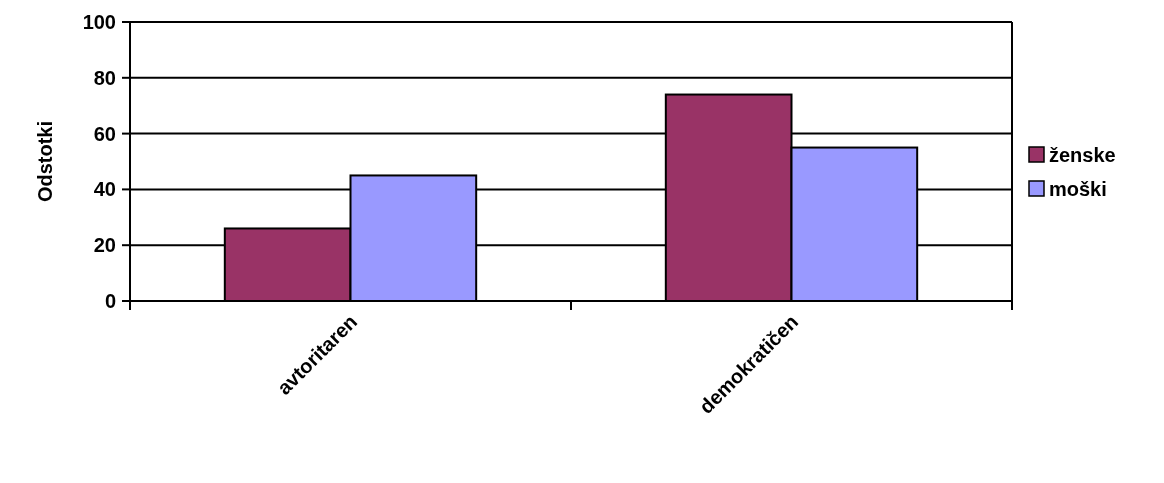 This screenshot has width=1164, height=483. Describe the element at coordinates (1078, 189) in the screenshot. I see `legend-label: moški` at that location.